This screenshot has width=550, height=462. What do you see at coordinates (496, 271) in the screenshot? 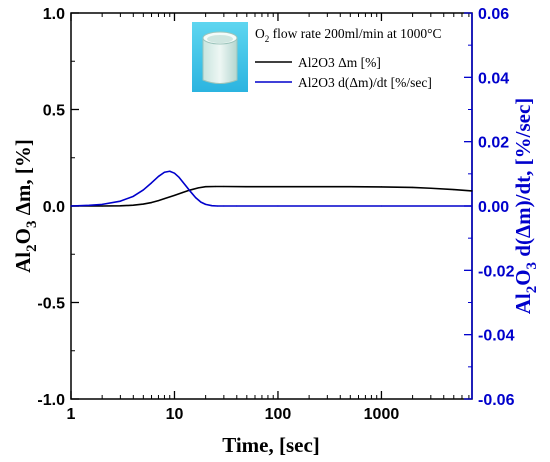
I see `y-right-tick-label: -0.02` at bounding box center [496, 271].